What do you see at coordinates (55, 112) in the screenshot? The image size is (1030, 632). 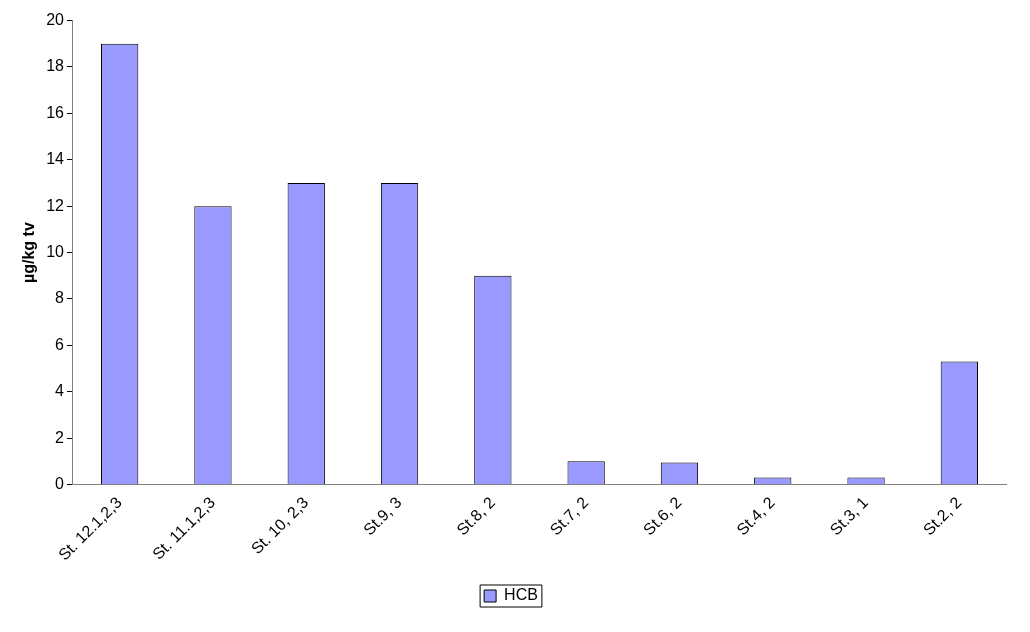 I see `y-tick-label: 16` at bounding box center [55, 112].